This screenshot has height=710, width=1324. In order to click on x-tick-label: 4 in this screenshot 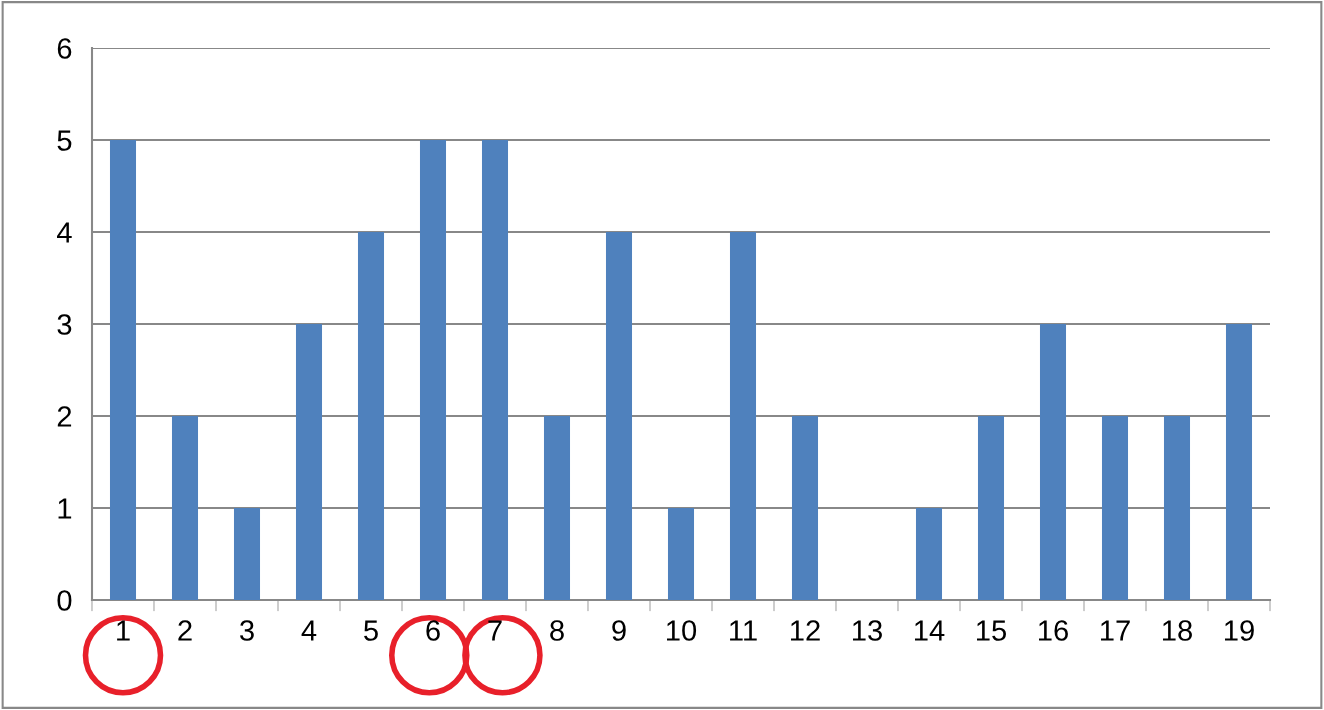, I will do `click(309, 630)`.